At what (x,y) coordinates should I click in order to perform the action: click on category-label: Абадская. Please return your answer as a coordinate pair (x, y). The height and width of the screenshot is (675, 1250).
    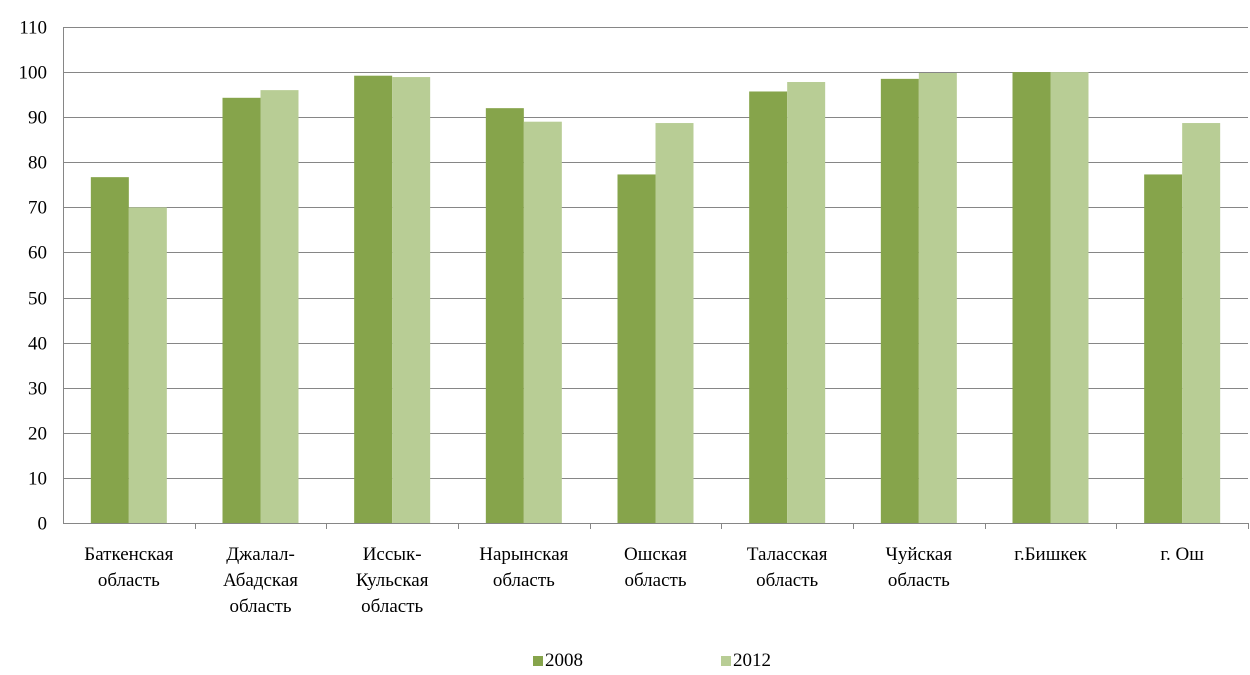
    Looking at the image, I should click on (260, 580).